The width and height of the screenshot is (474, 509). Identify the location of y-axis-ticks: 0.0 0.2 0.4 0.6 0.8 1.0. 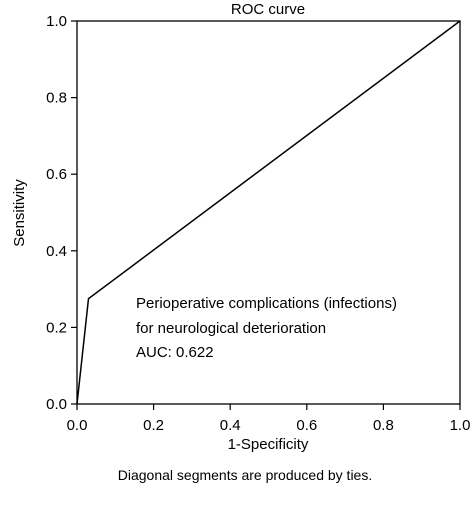
(61, 213).